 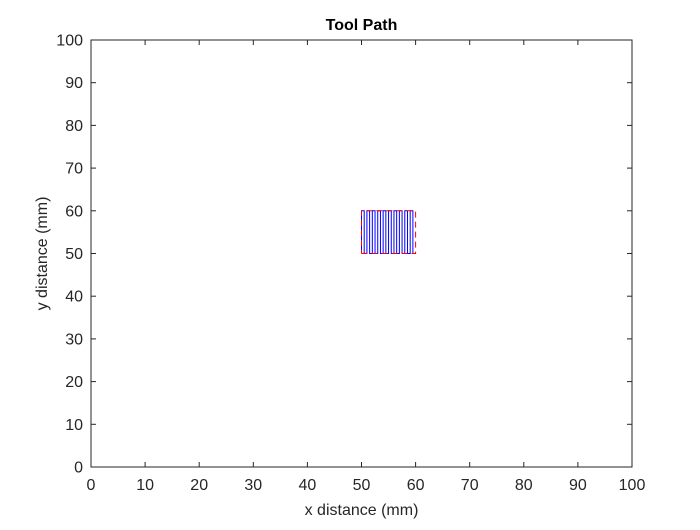 I want to click on x-tick-label: 40, so click(x=308, y=485).